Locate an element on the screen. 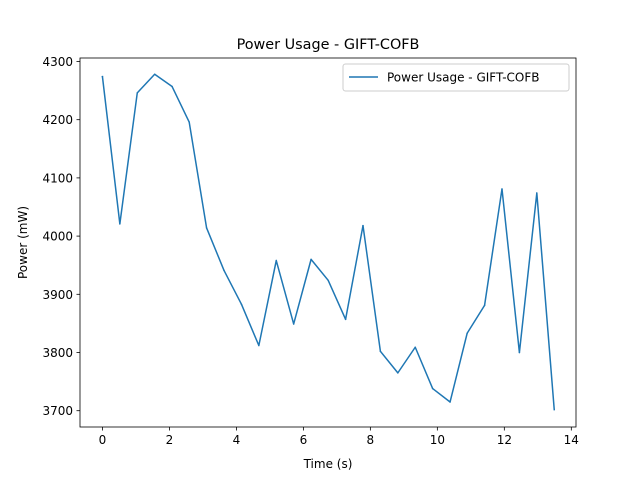 Image resolution: width=640 pixels, height=484 pixels. y-tick-label: 3700 is located at coordinates (57, 411).